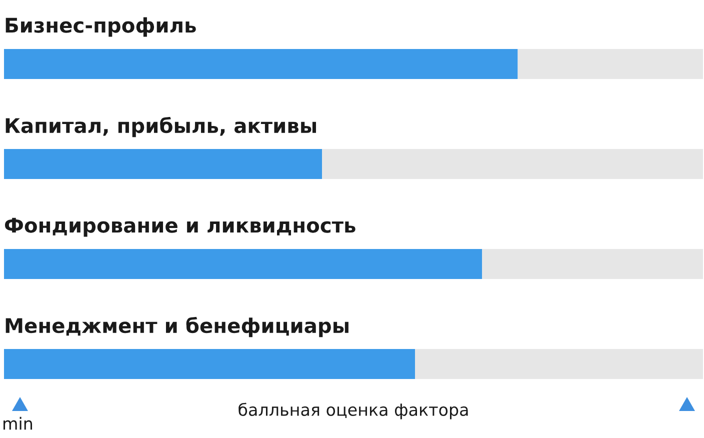  I want to click on text: min, so click(18, 423).